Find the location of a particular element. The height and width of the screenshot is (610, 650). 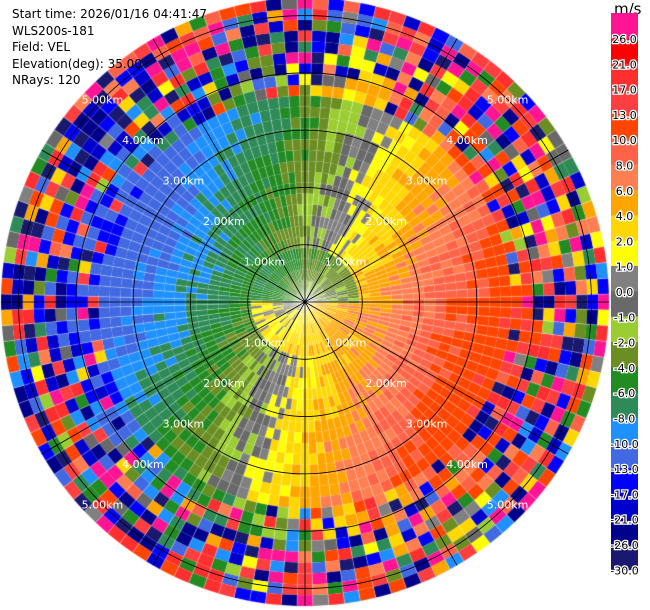

colorbar-tick-label: -8.0 is located at coordinates (624, 419).